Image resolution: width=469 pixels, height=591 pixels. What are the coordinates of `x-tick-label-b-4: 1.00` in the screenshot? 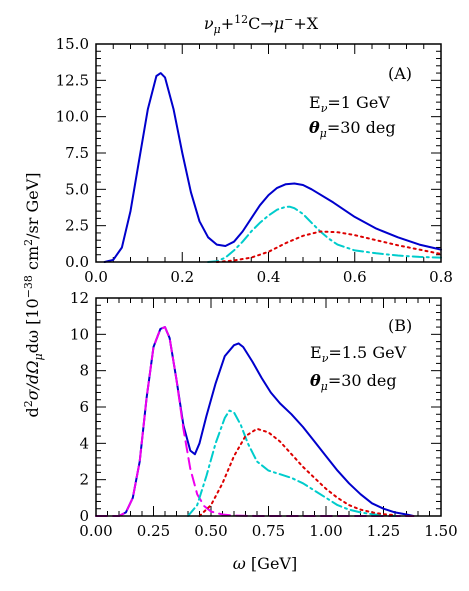 It's located at (325, 531).